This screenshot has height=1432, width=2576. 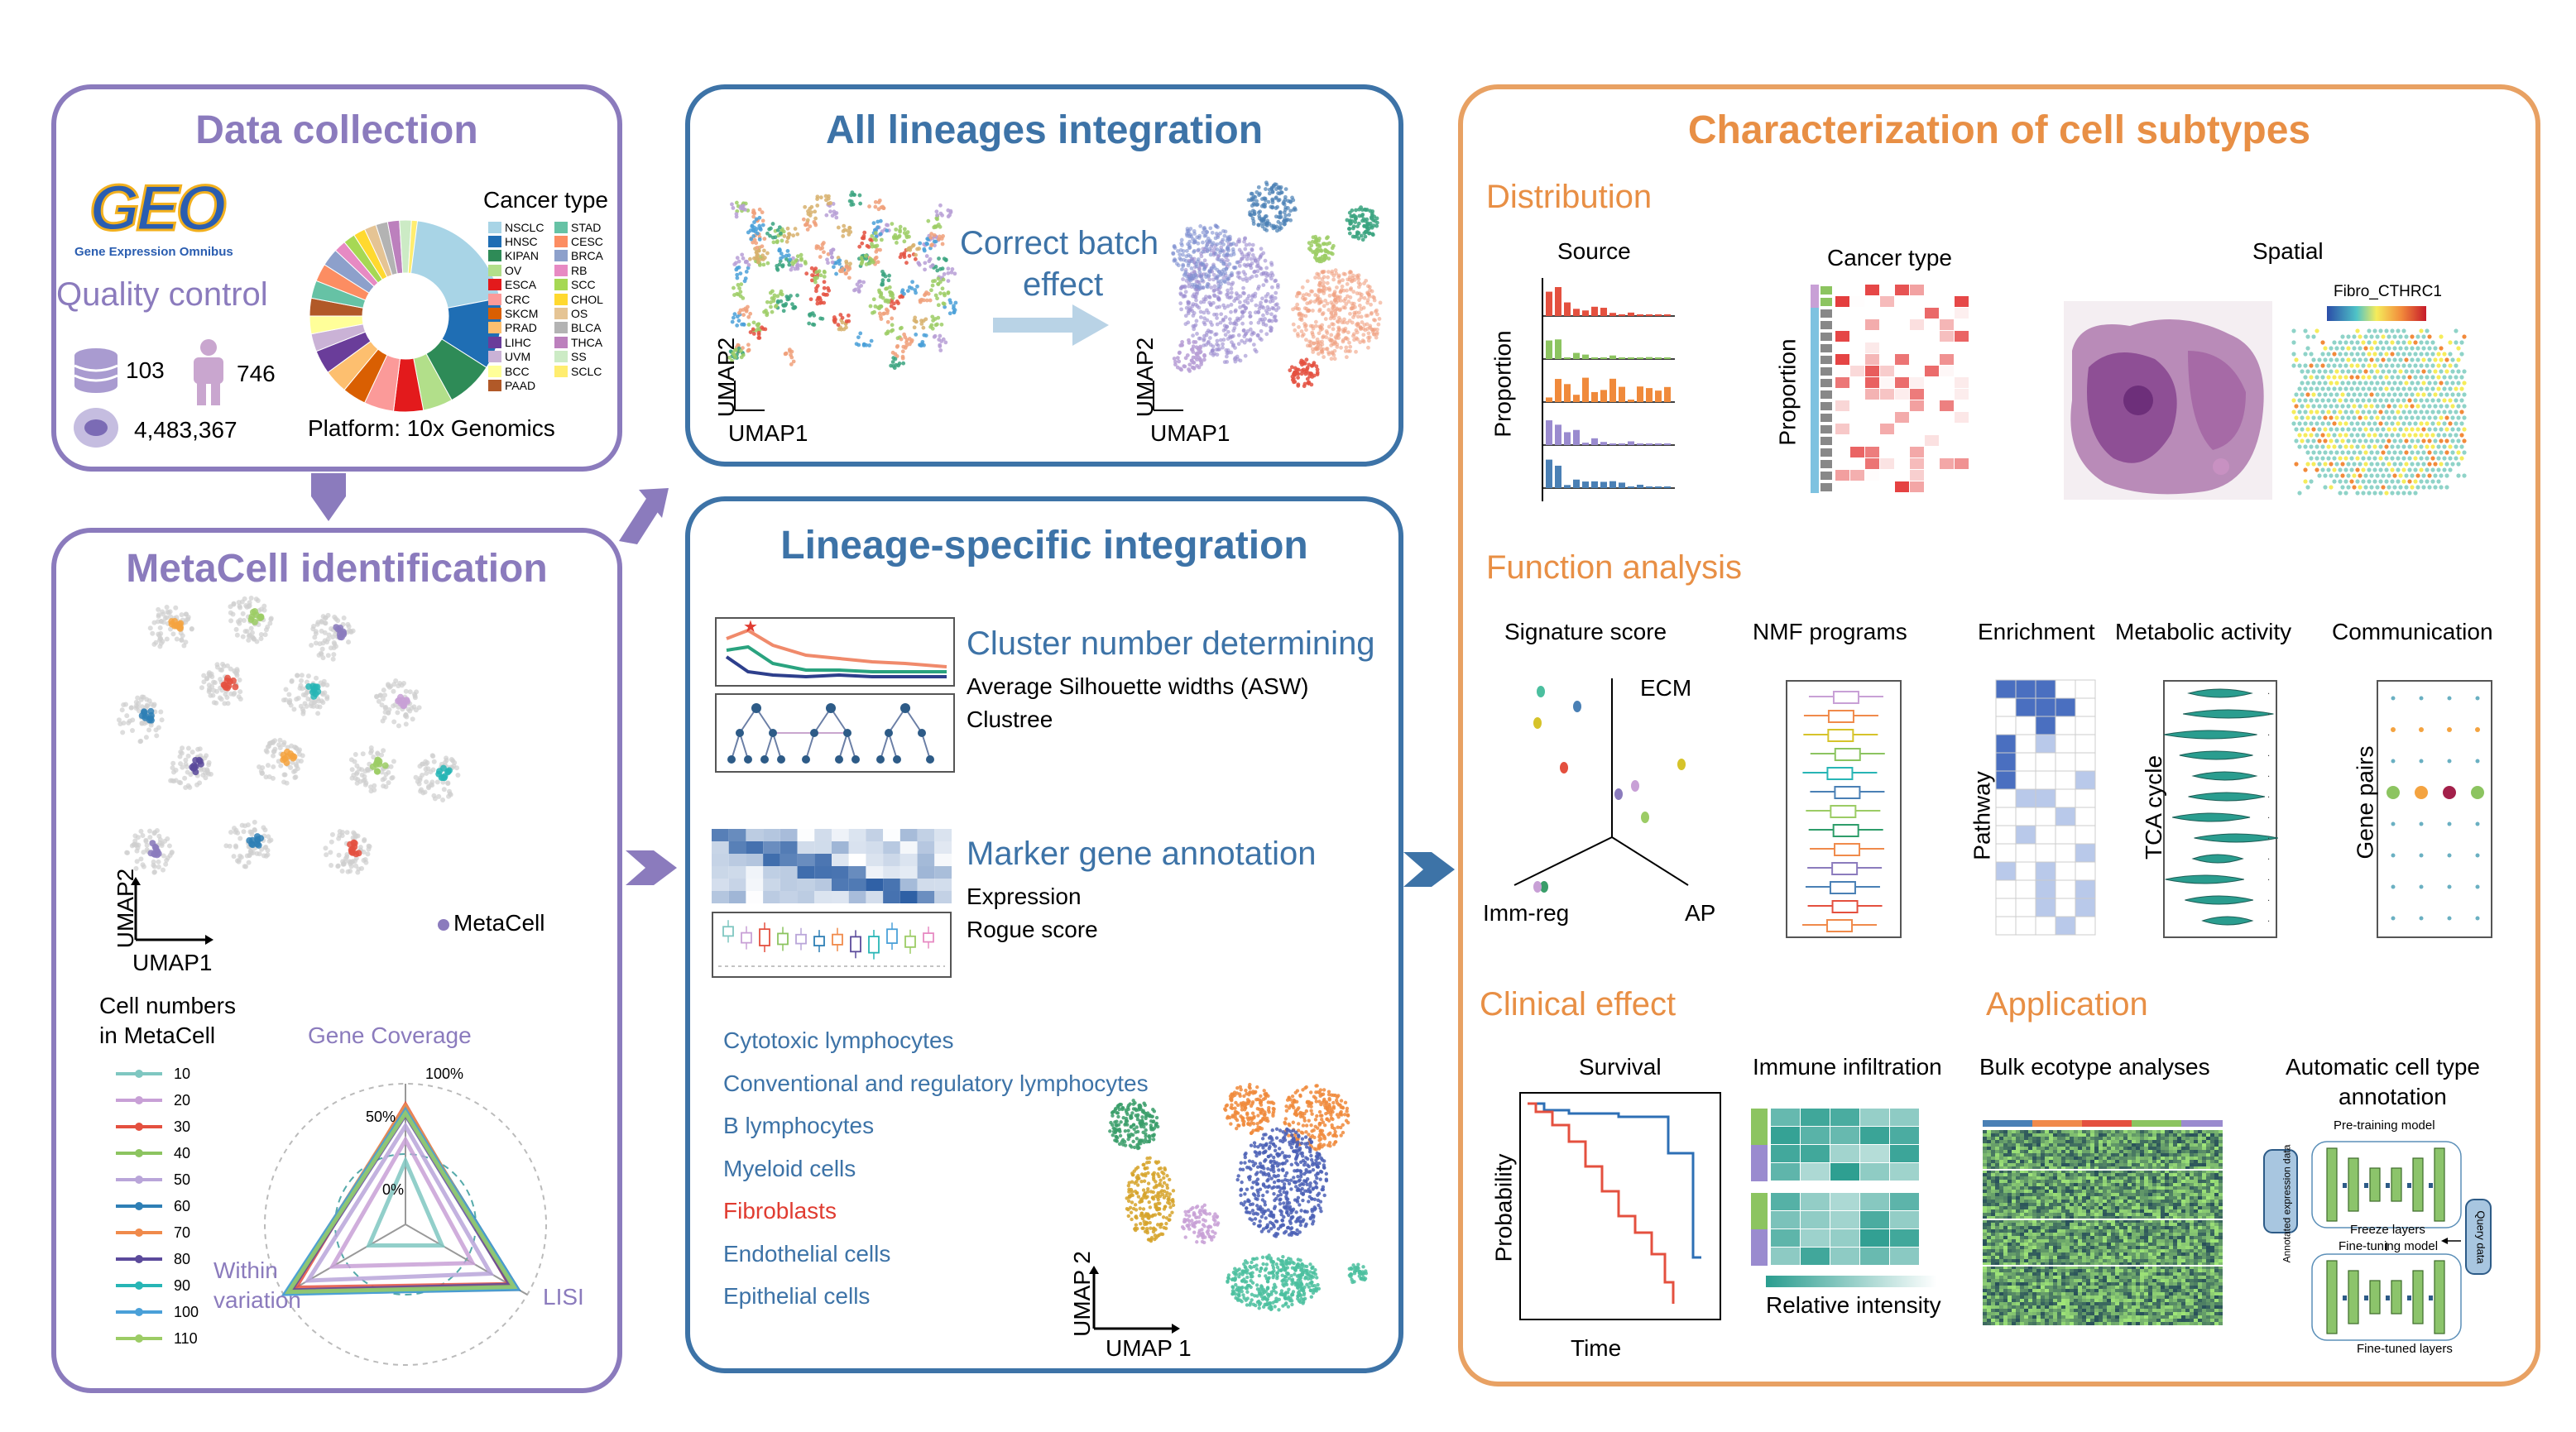 I want to click on effect-label: effect, so click(x=1064, y=284).